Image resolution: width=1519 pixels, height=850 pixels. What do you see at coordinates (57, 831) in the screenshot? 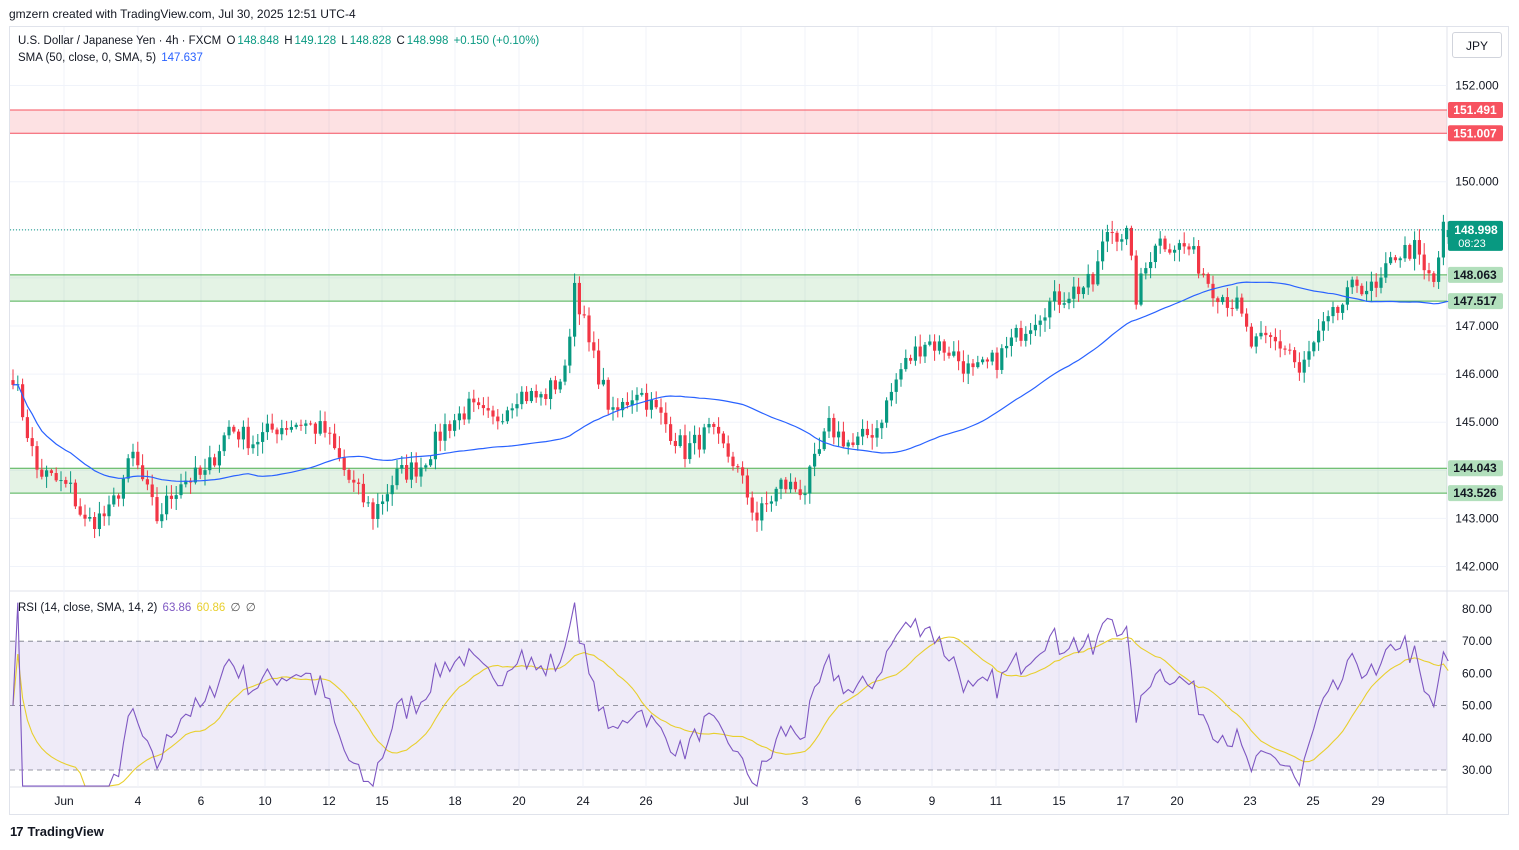
I see `tradingview-footer: 17 TradingView` at bounding box center [57, 831].